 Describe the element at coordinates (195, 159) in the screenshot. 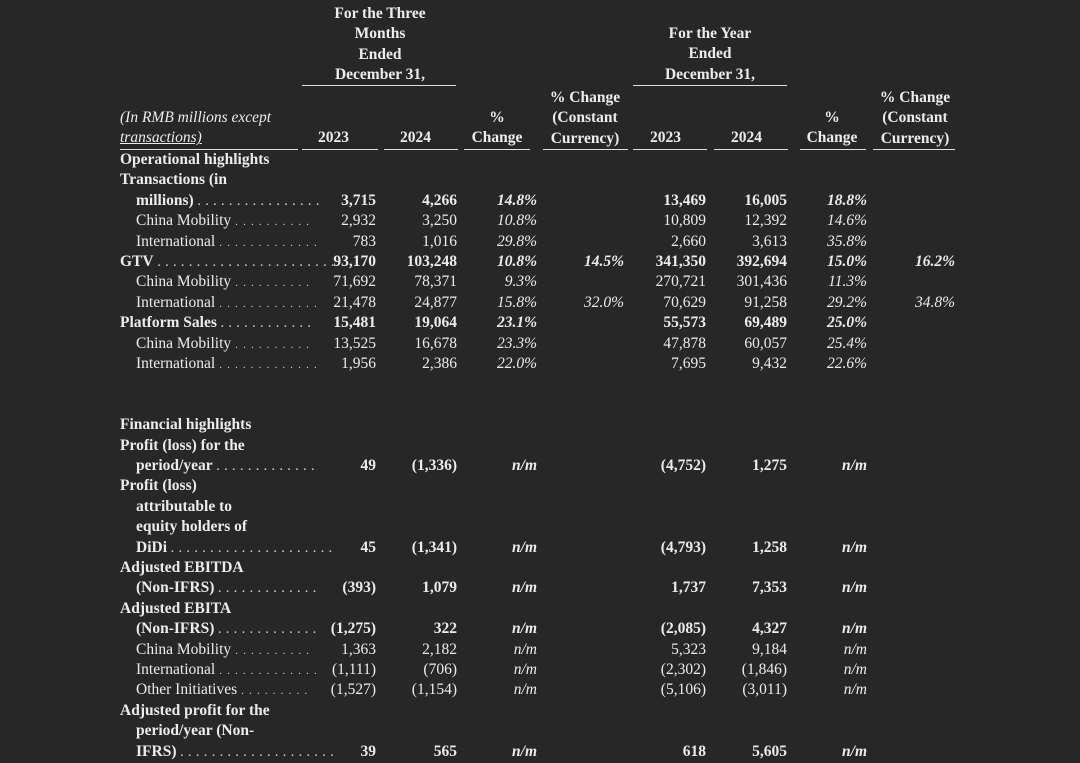

I see `operational-section-title: Operational highlights` at that location.